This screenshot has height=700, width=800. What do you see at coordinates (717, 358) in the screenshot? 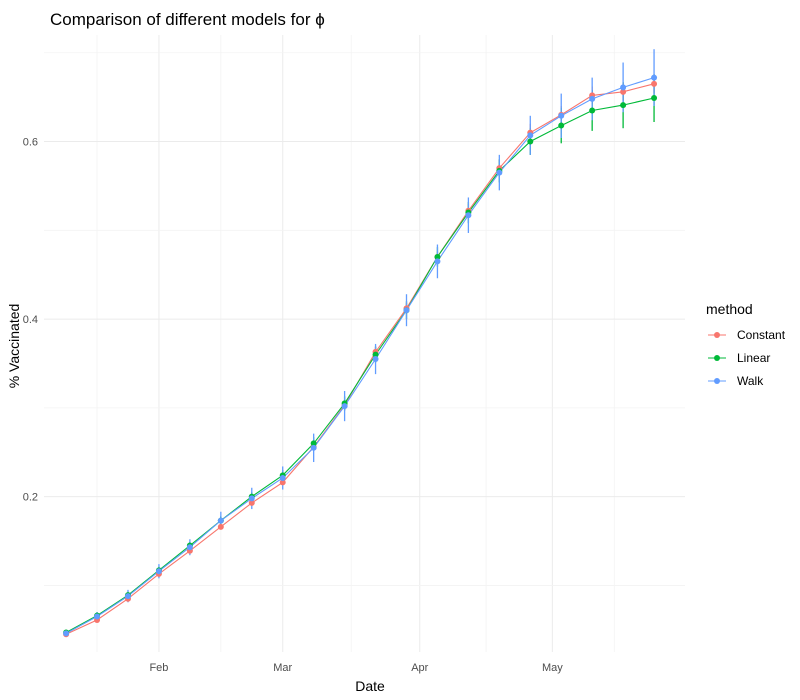
I see `legend-key-point-linear` at bounding box center [717, 358].